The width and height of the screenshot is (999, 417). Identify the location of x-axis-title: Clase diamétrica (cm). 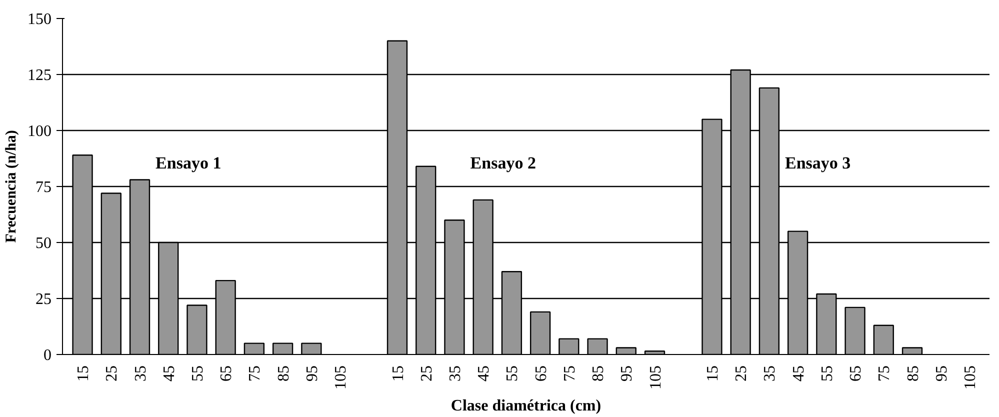
(526, 406).